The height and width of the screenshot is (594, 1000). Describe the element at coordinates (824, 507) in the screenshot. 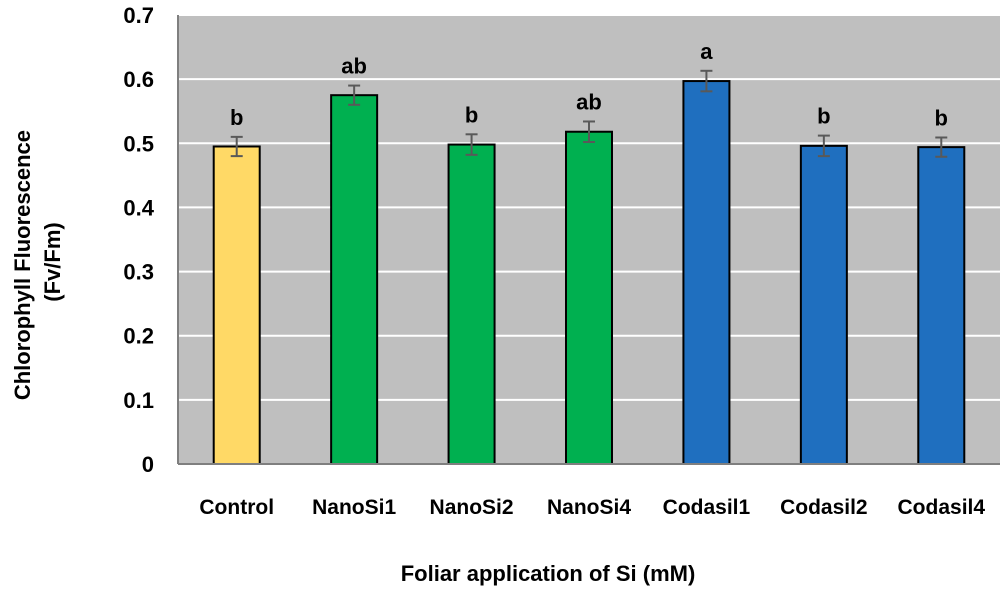

I see `x-category-label: Codasil2` at that location.